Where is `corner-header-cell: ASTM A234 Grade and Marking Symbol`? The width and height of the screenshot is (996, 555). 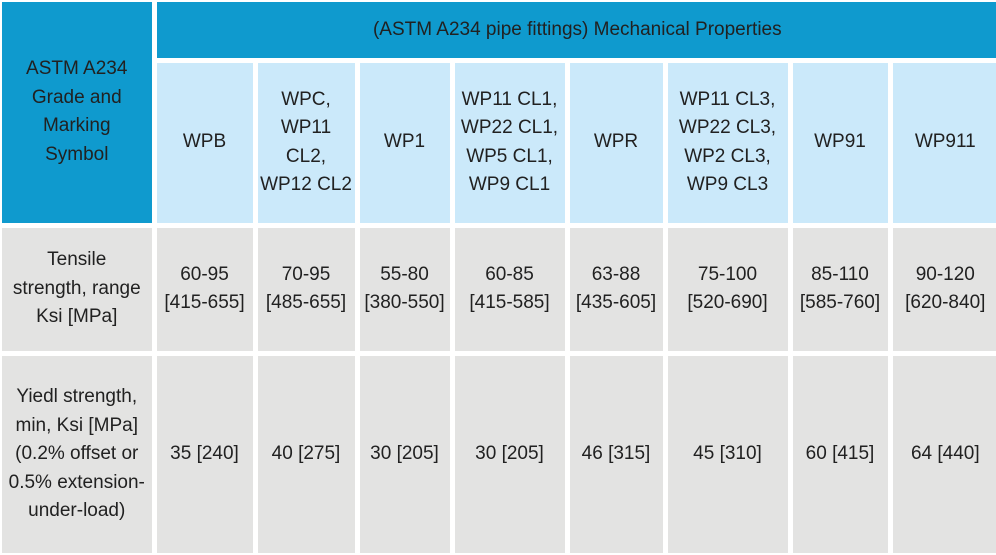 corner-header-cell: ASTM A234 Grade and Marking Symbol is located at coordinates (78, 114).